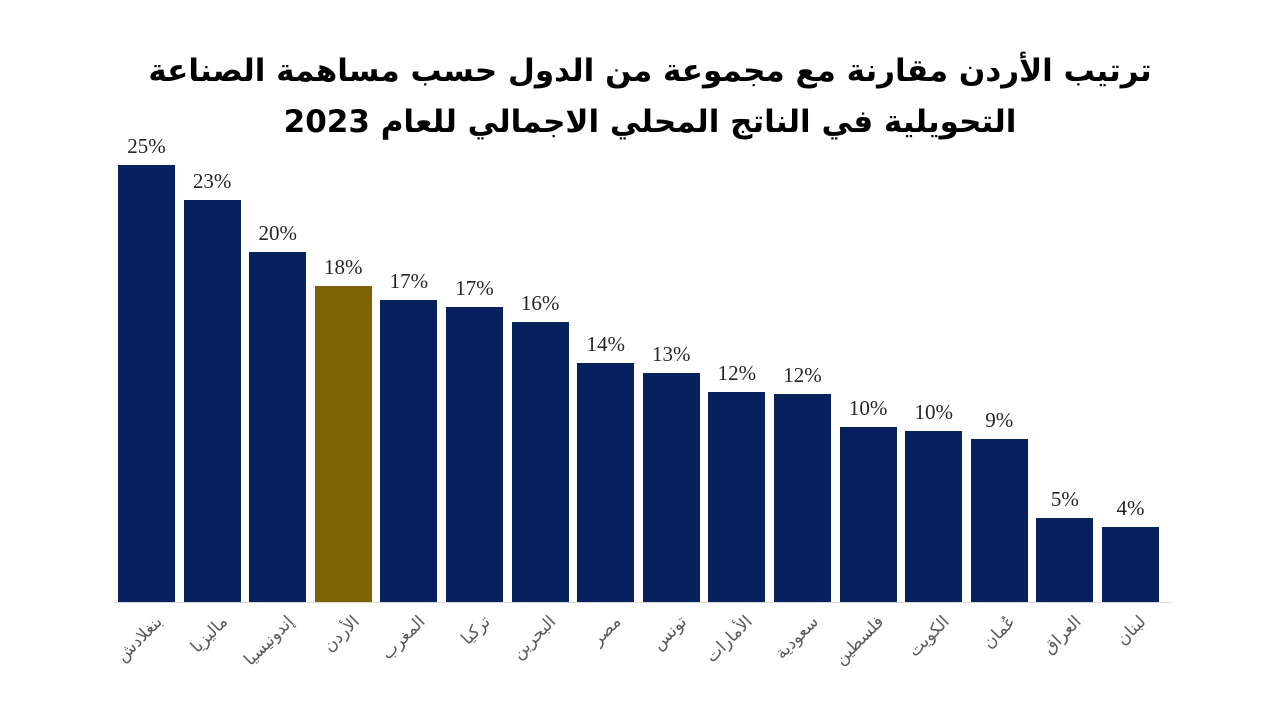 Image resolution: width=1280 pixels, height=720 pixels. Describe the element at coordinates (139, 639) in the screenshot. I see `category-label: بنغلادش` at that location.